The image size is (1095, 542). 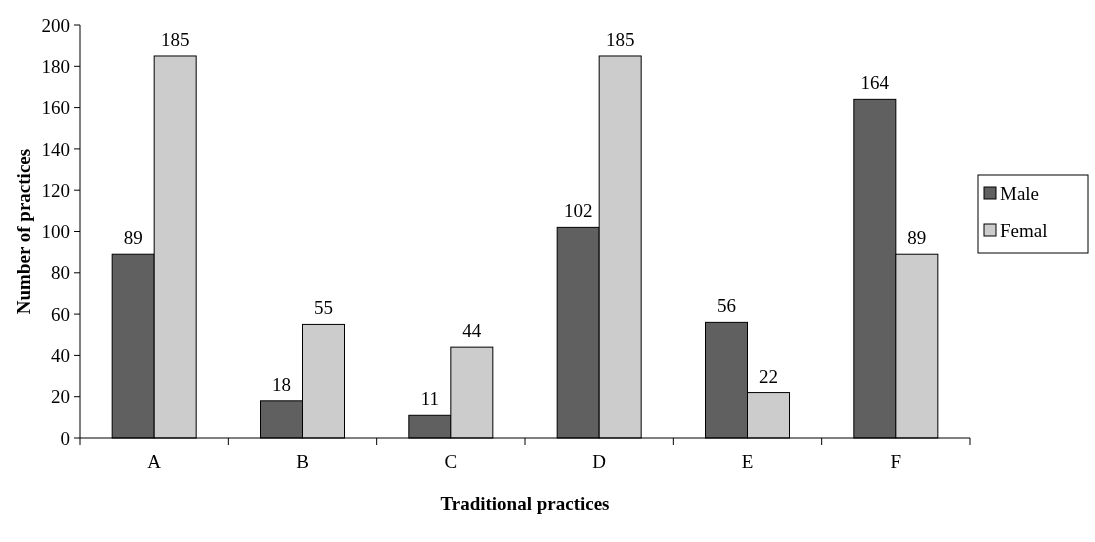 What do you see at coordinates (23, 231) in the screenshot?
I see `y-axis-title: Number of practices` at bounding box center [23, 231].